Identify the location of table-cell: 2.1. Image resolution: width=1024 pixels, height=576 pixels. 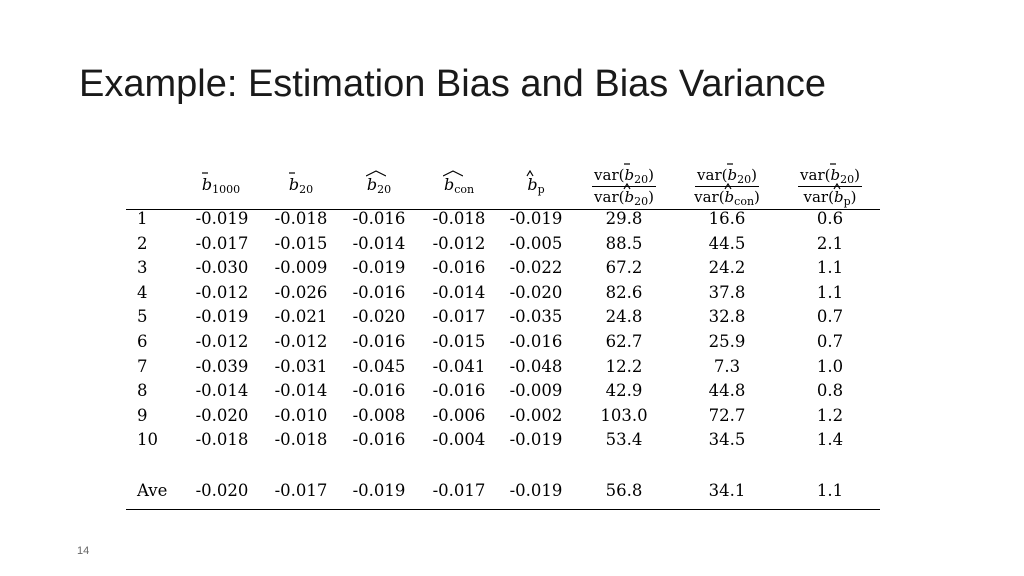
(830, 243).